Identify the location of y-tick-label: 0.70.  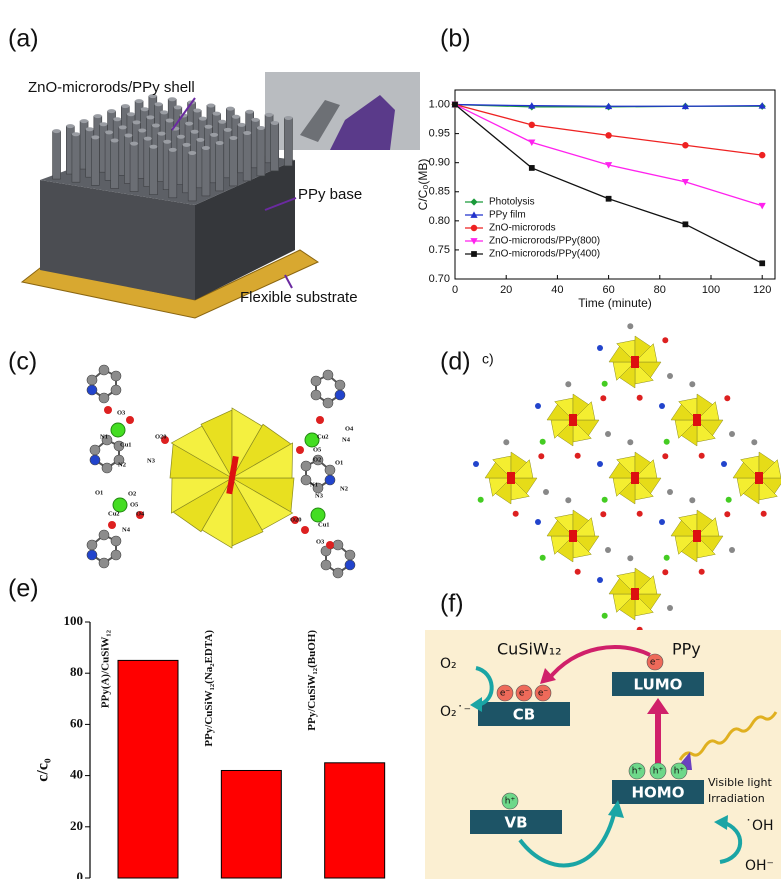
(439, 279).